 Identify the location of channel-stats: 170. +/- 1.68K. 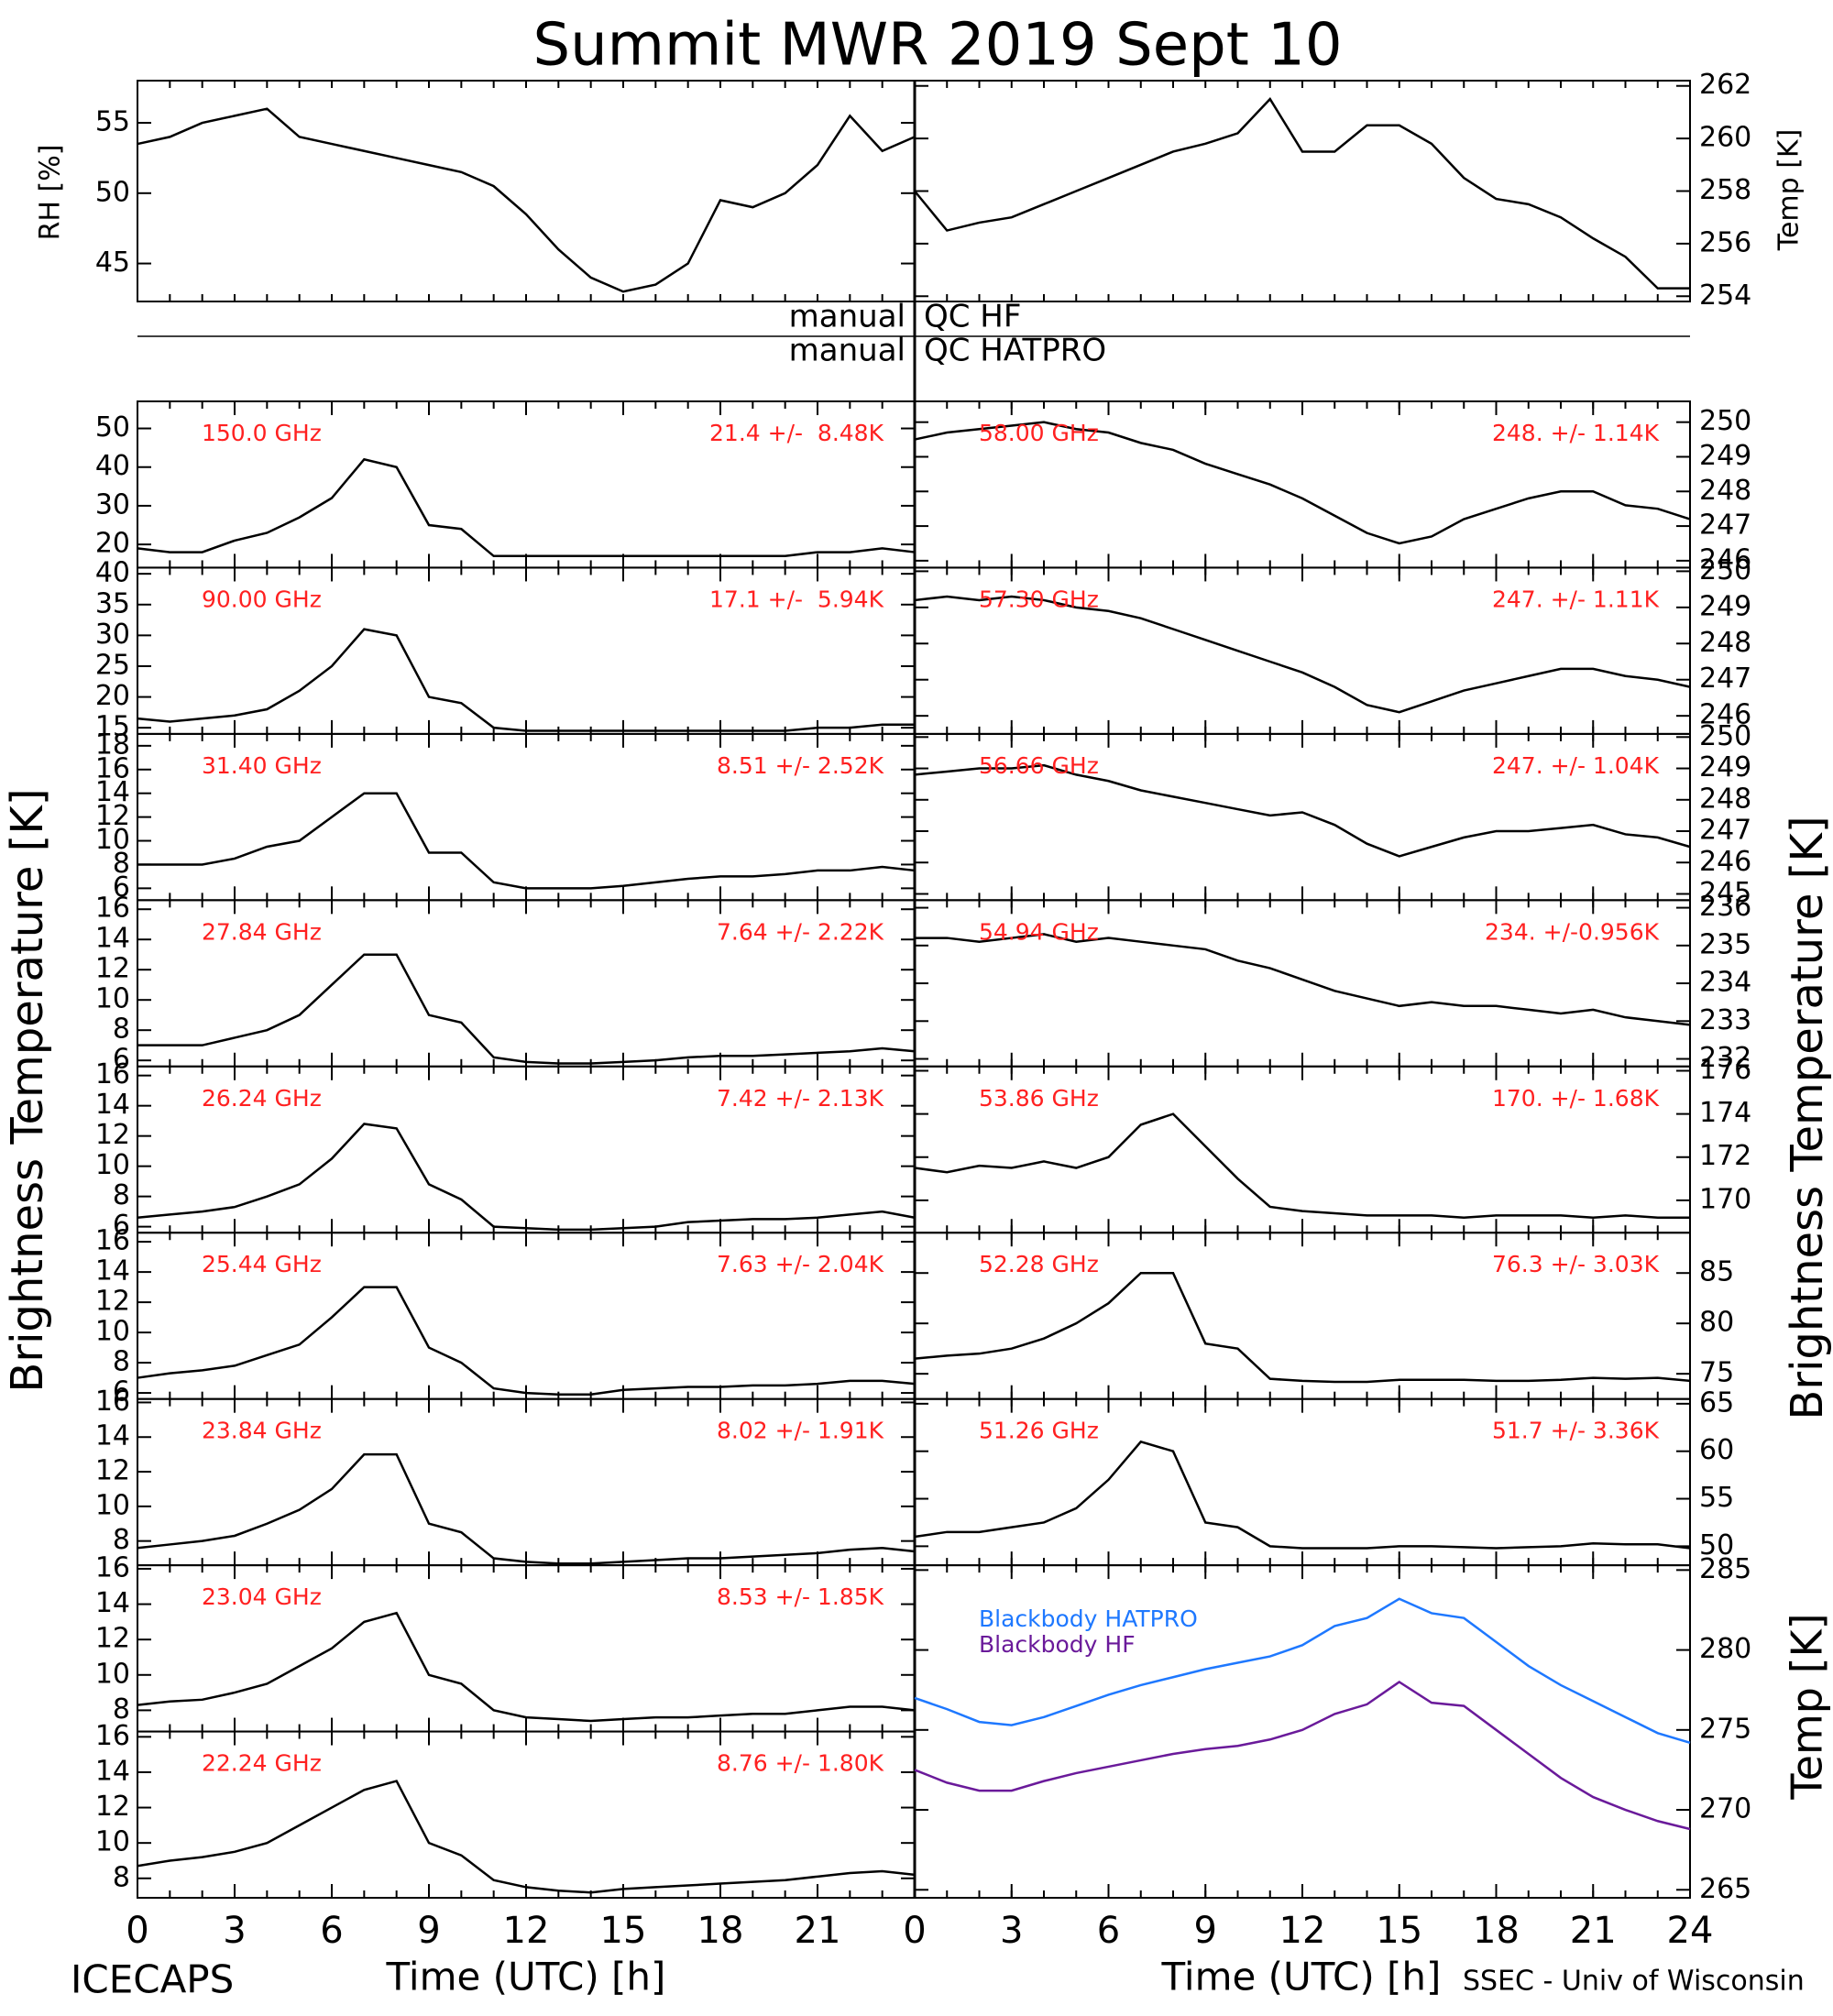
(1576, 1098).